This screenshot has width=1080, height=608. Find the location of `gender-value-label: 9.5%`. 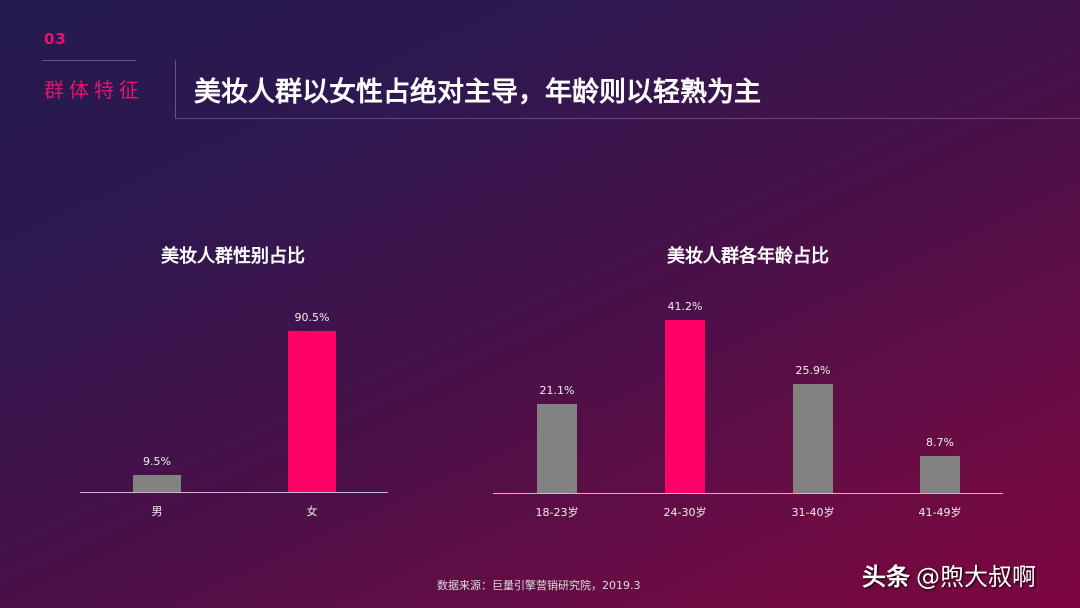

gender-value-label: 9.5% is located at coordinates (157, 461).